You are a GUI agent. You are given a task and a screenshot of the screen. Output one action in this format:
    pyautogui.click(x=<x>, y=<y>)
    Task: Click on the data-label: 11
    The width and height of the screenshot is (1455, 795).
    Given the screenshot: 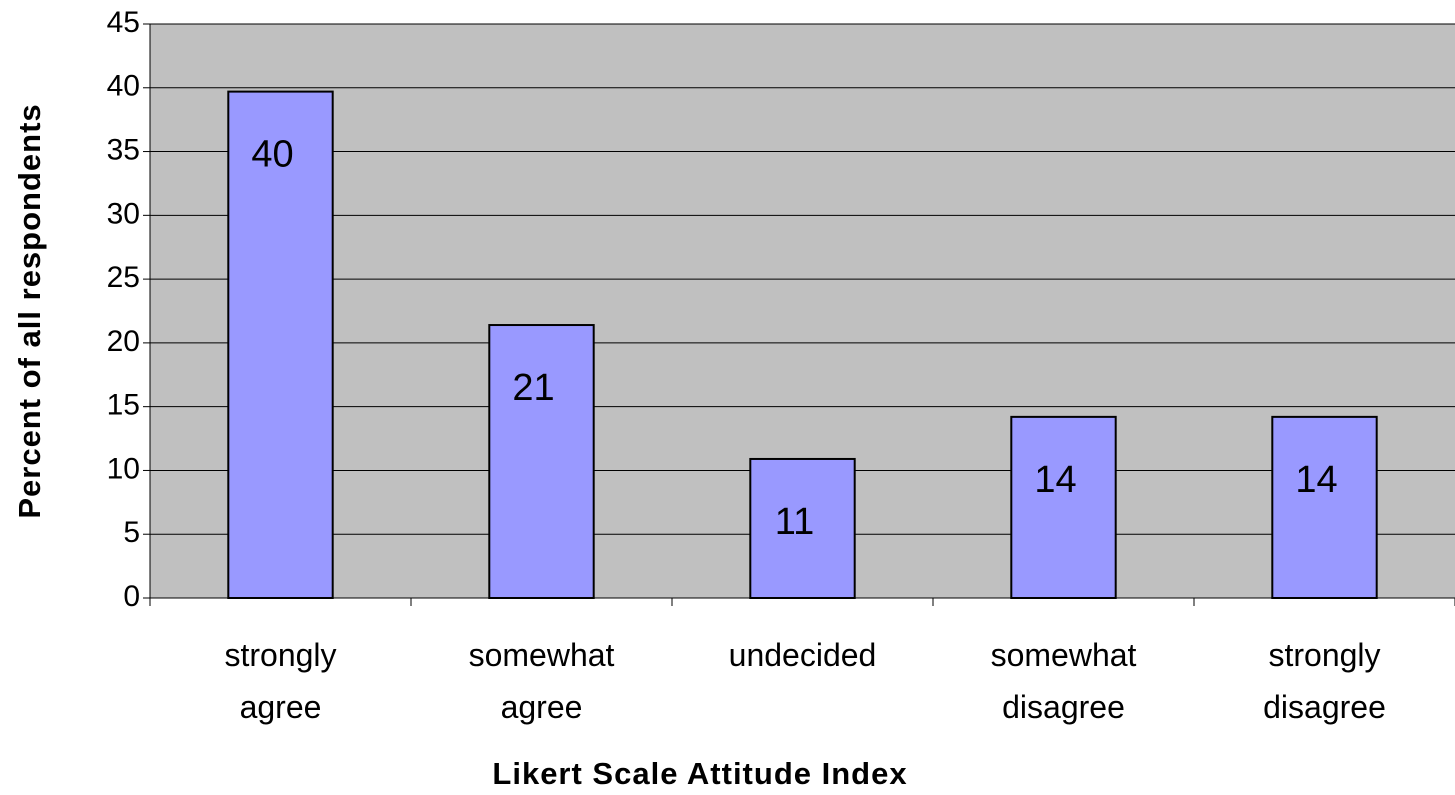 What is the action you would take?
    pyautogui.click(x=794, y=522)
    